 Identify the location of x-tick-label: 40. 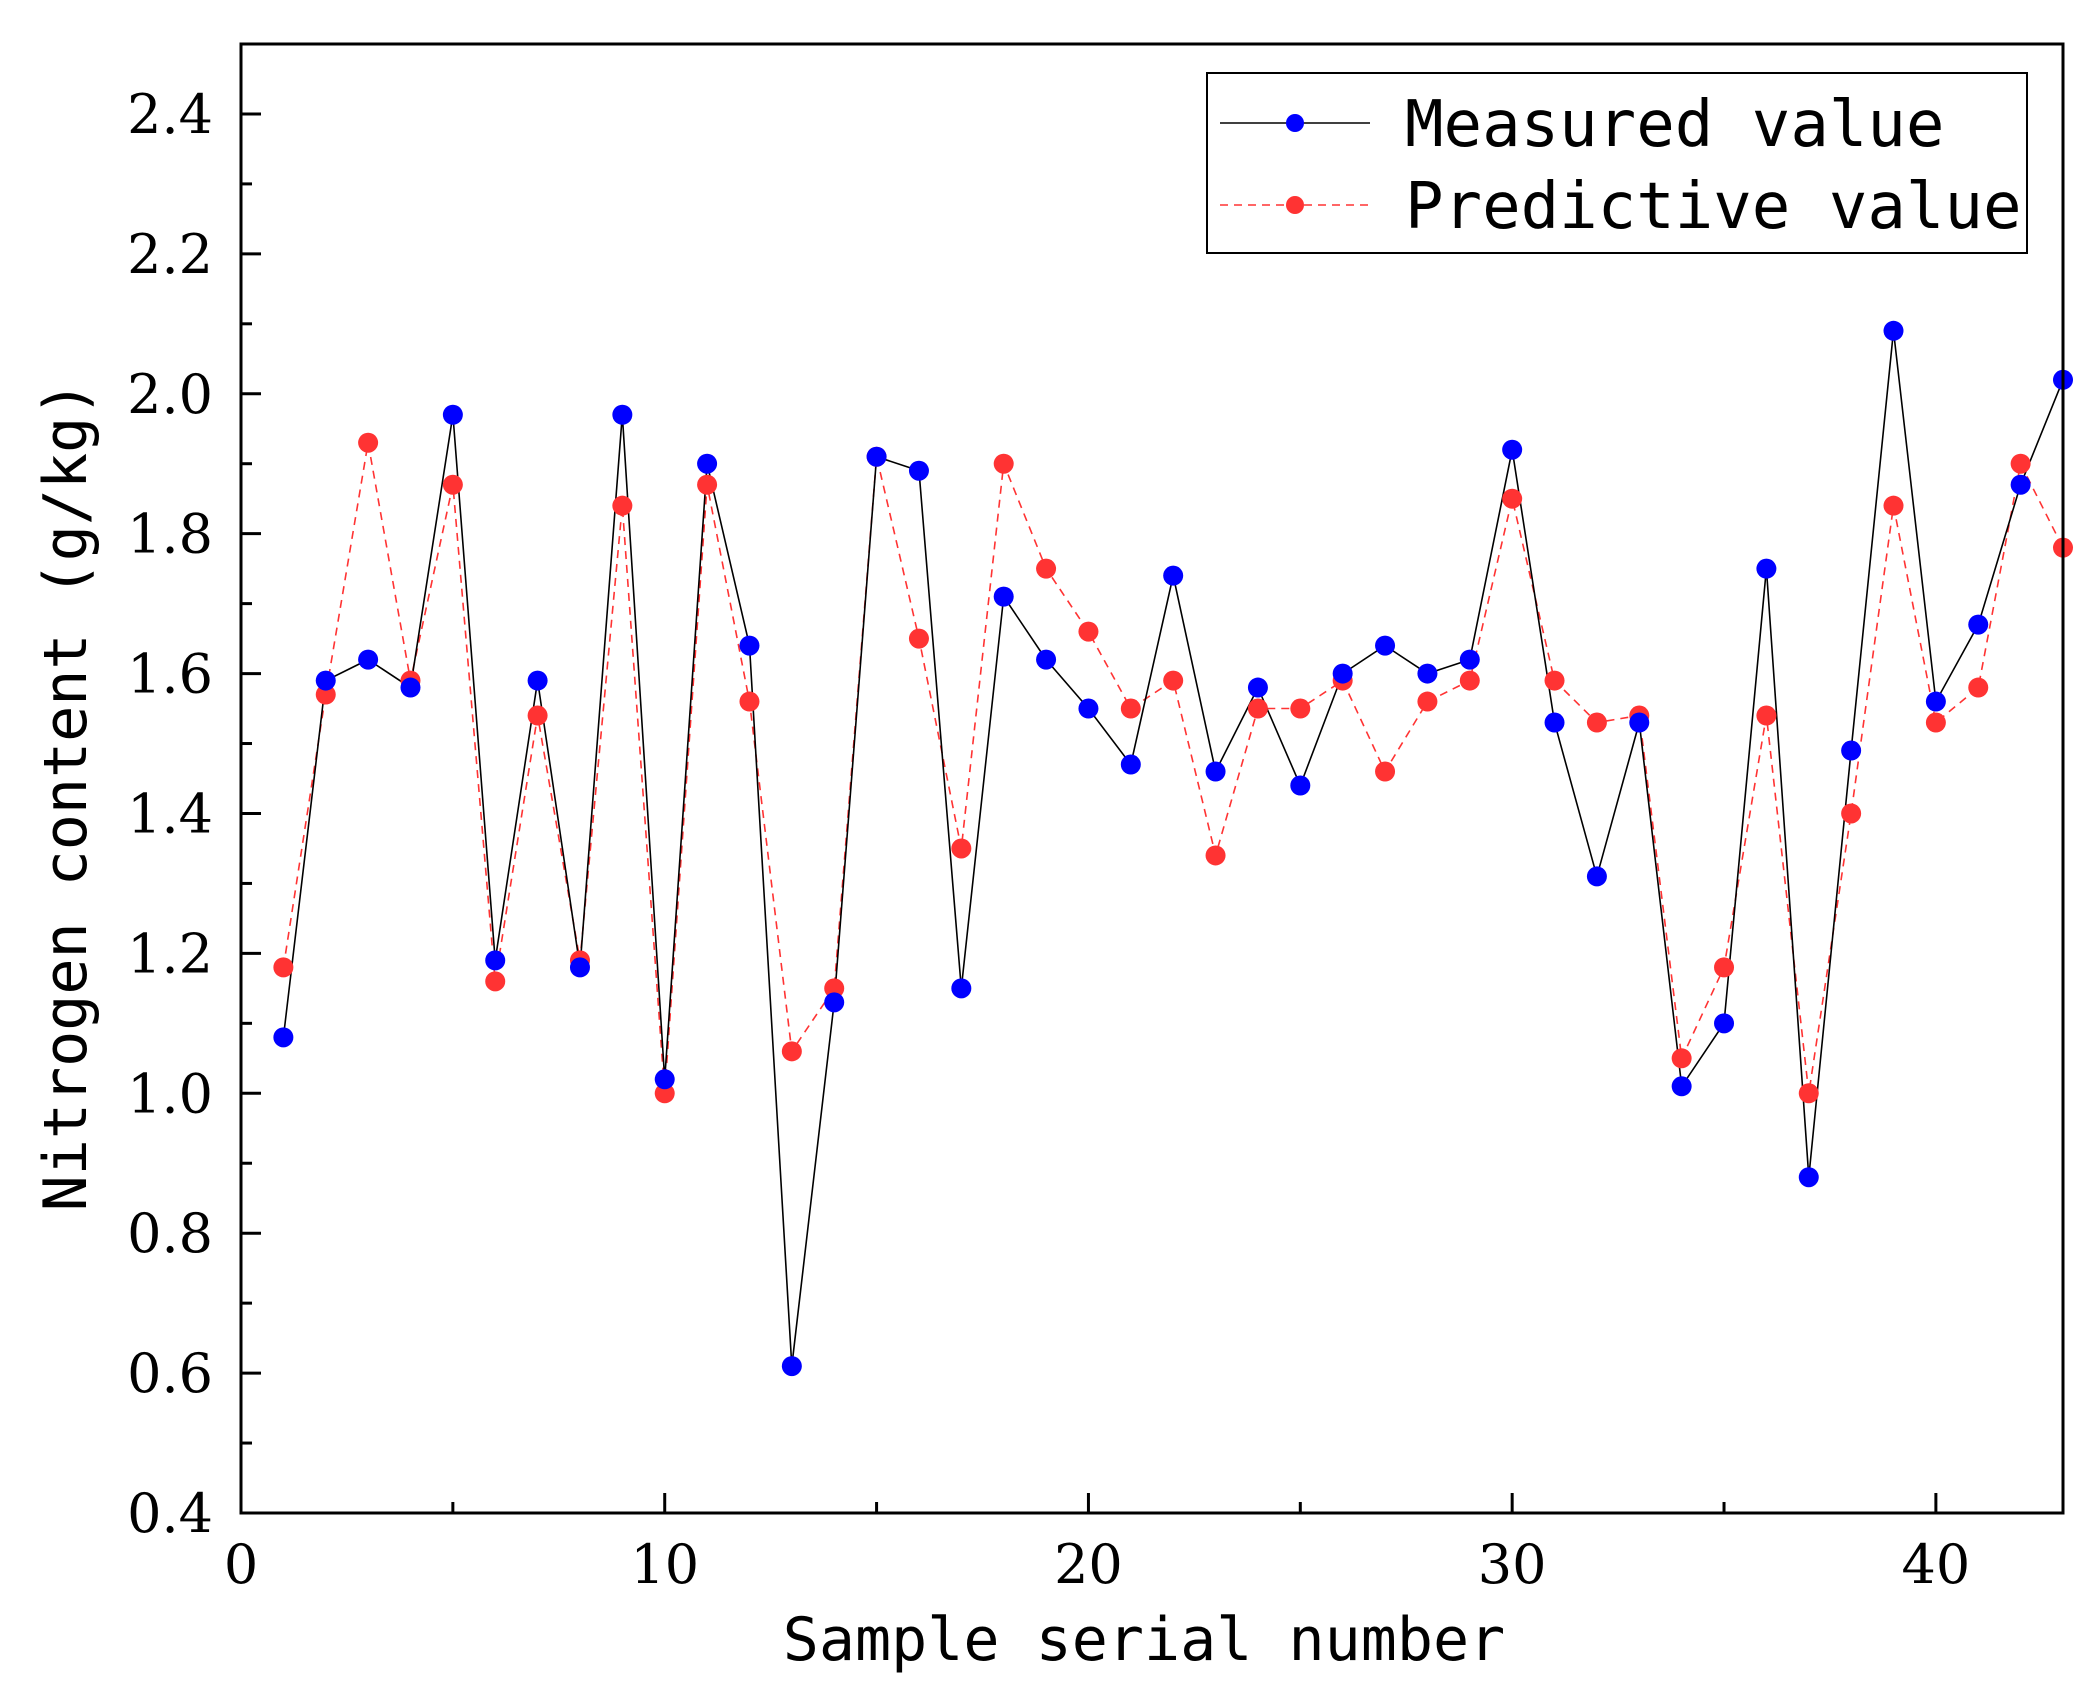
(1936, 1564).